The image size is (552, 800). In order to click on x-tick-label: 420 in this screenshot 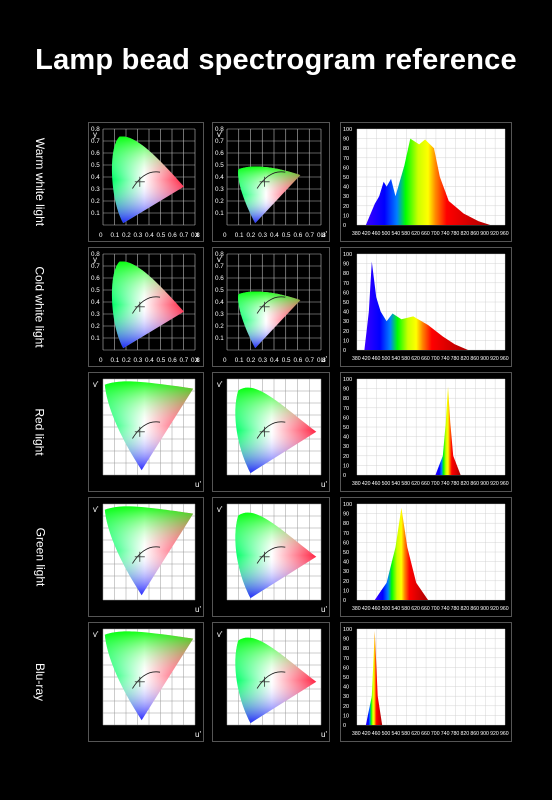, I will do `click(366, 484)`.